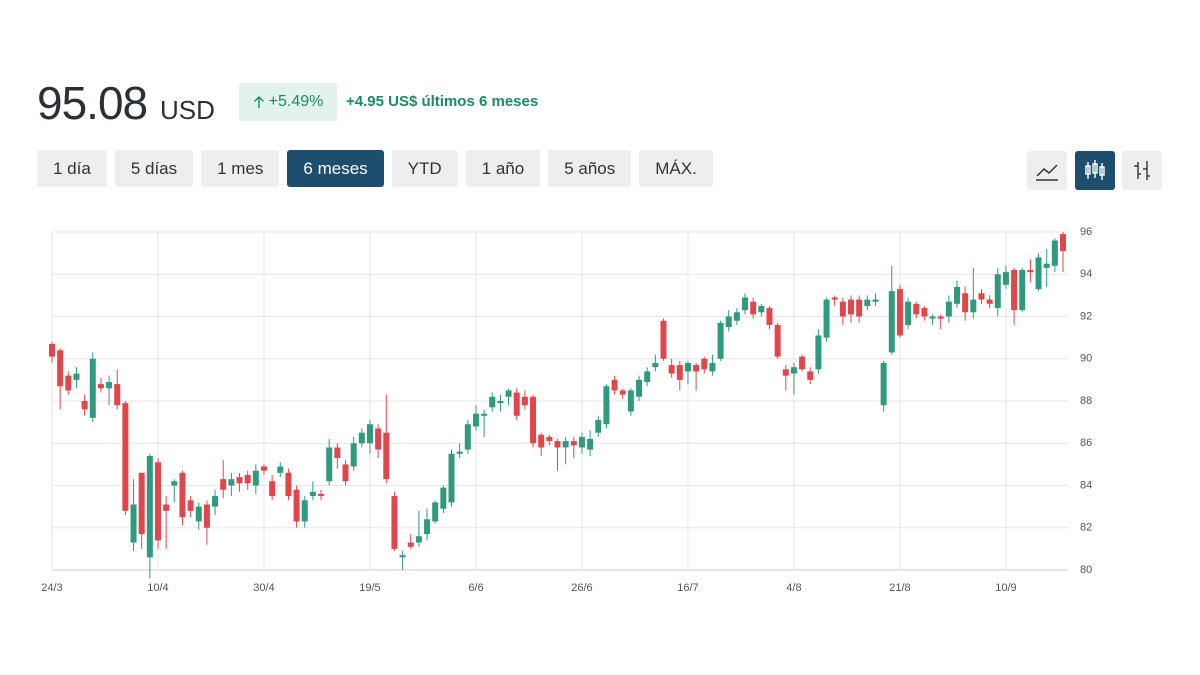 The image size is (1200, 675). What do you see at coordinates (793, 588) in the screenshot?
I see `x-tick-label: 4/8` at bounding box center [793, 588].